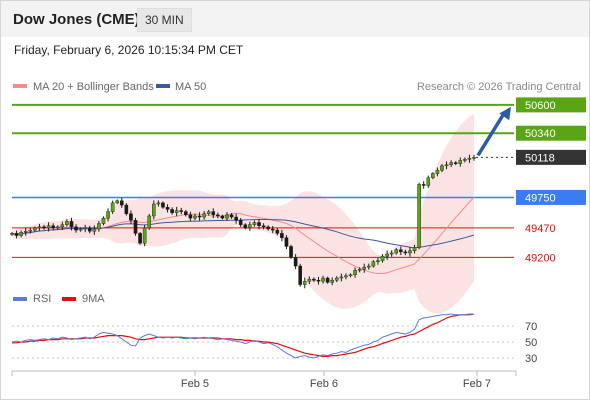  What do you see at coordinates (499, 87) in the screenshot?
I see `credit-text: Research © 2026 Trading Central` at bounding box center [499, 87].